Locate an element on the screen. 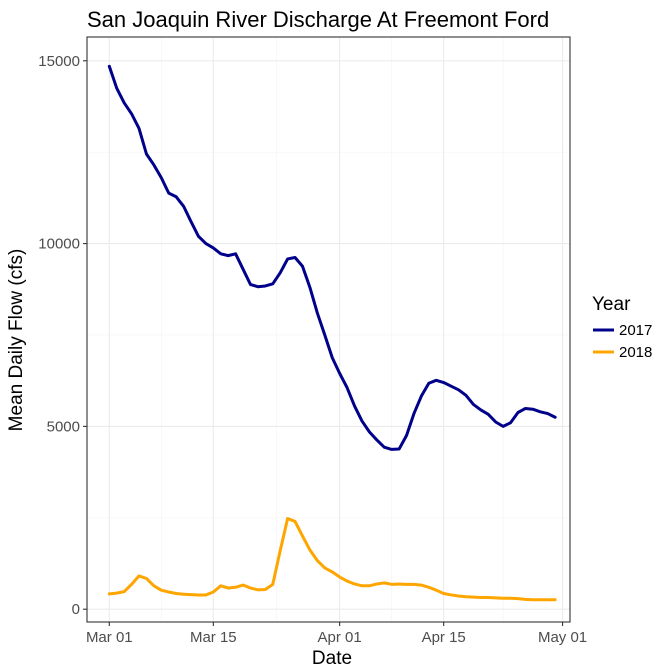 Image resolution: width=672 pixels, height=672 pixels. y-axis-title: Mean Daily Flow (cfs) is located at coordinates (16, 340).